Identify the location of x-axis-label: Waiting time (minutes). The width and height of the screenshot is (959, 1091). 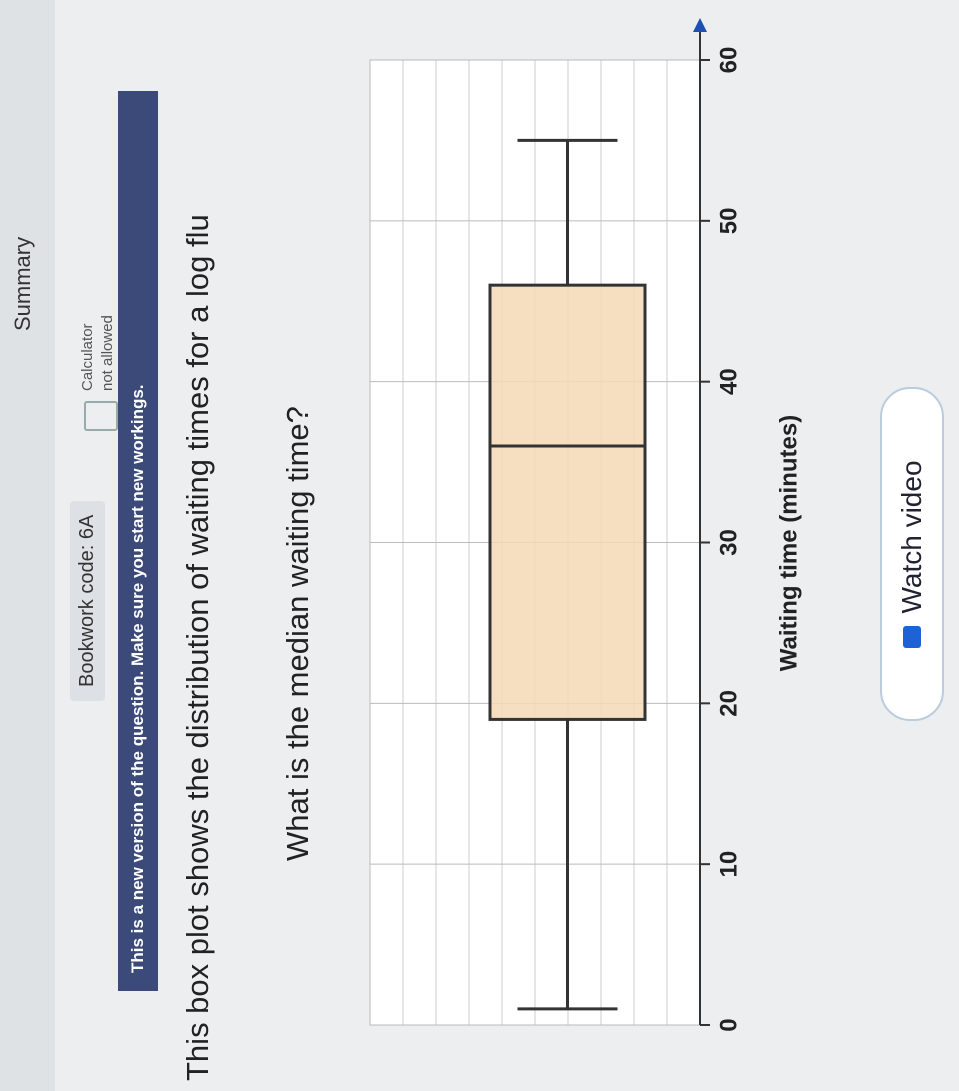
(788, 543).